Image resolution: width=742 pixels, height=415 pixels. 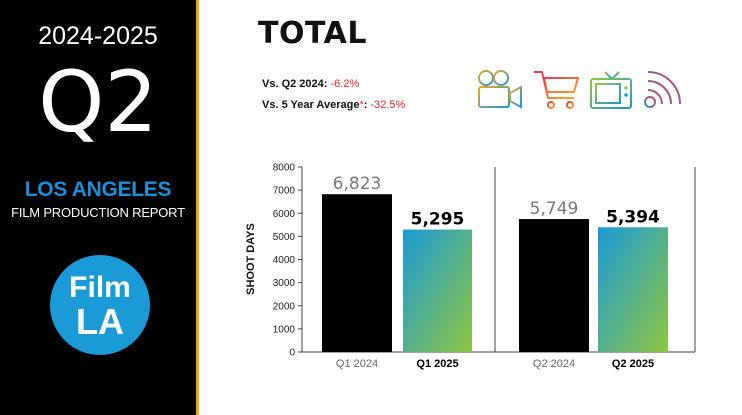 What do you see at coordinates (312, 33) in the screenshot?
I see `page-title: TOTAL` at bounding box center [312, 33].